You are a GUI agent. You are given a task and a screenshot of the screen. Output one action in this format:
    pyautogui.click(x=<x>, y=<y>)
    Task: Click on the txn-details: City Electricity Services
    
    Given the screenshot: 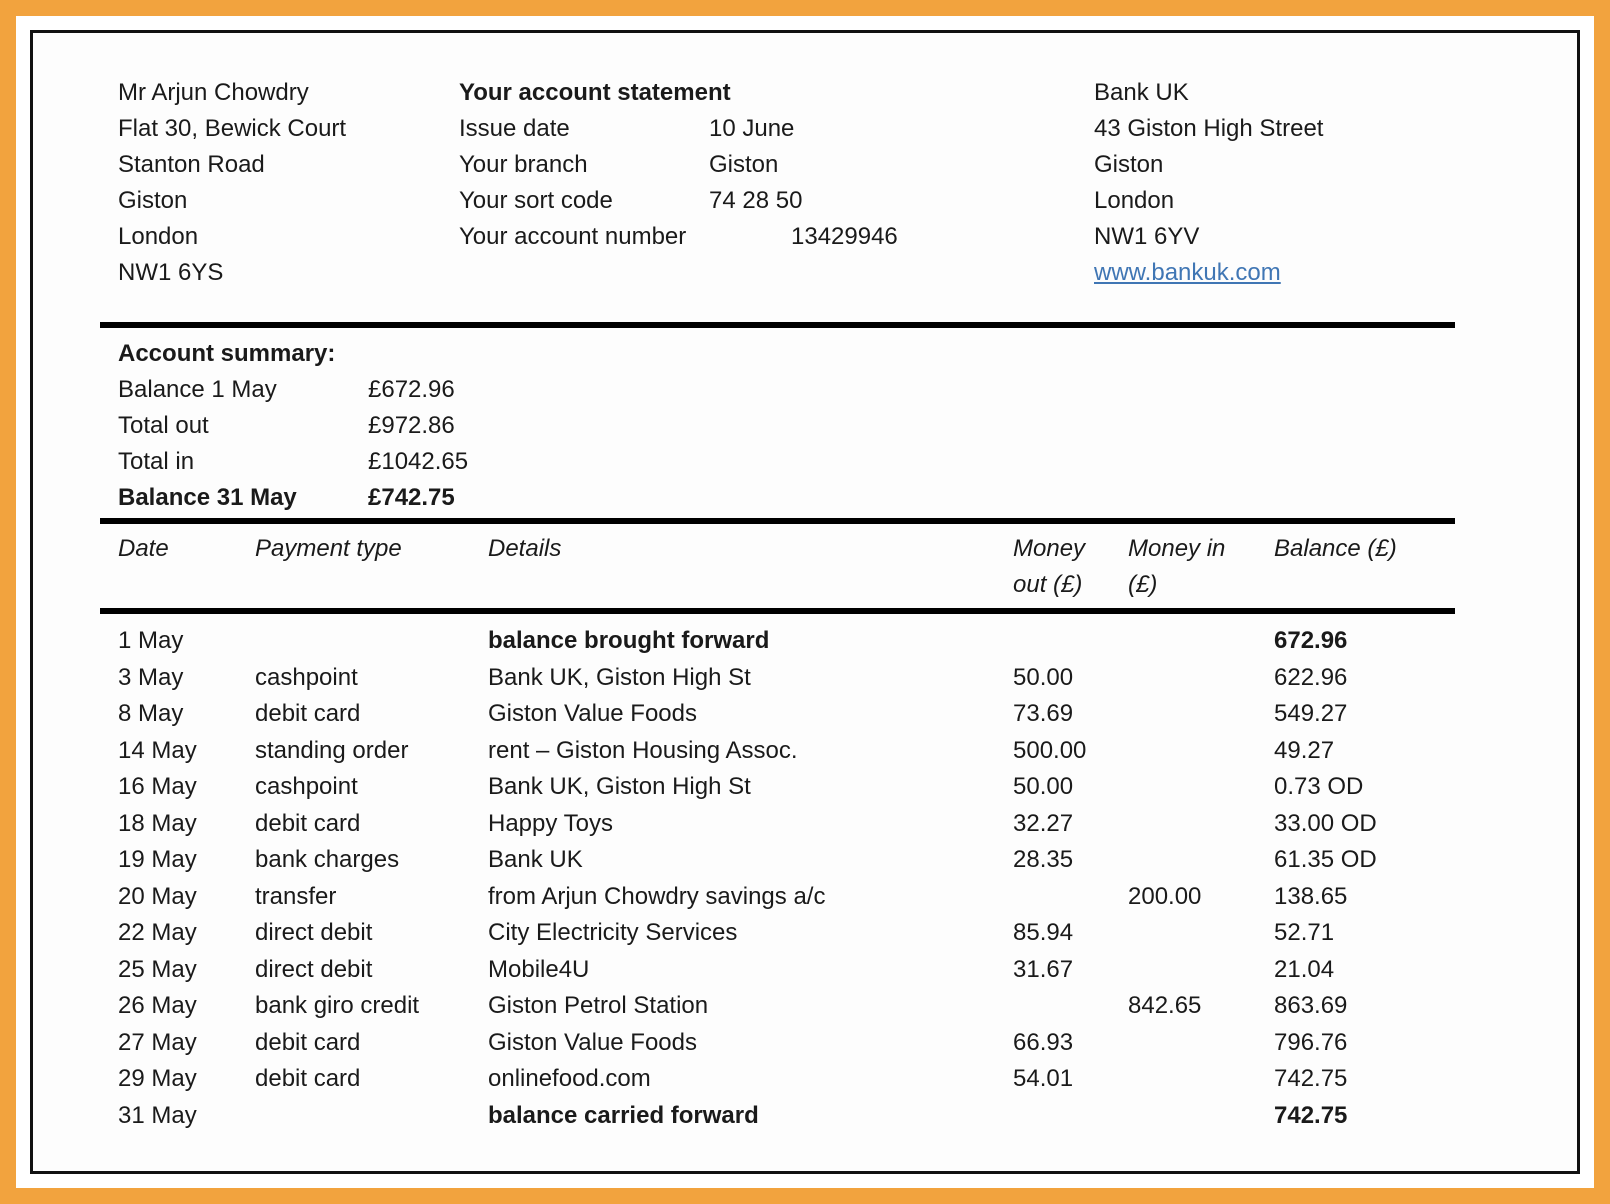 What is the action you would take?
    pyautogui.click(x=613, y=932)
    